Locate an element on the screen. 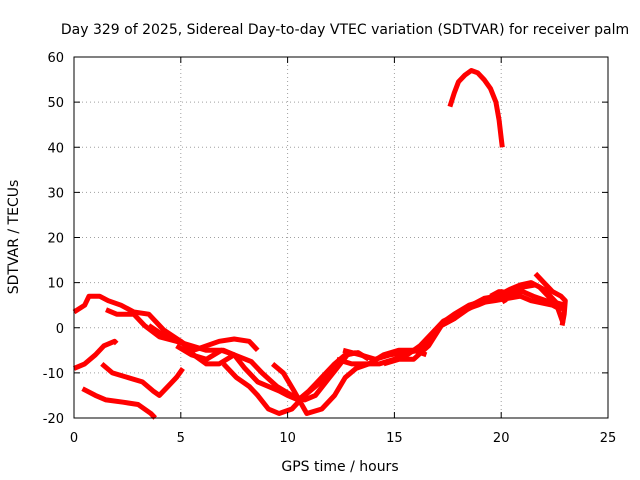 Image resolution: width=640 pixels, height=480 pixels. x-tick-label: 25 is located at coordinates (608, 438).